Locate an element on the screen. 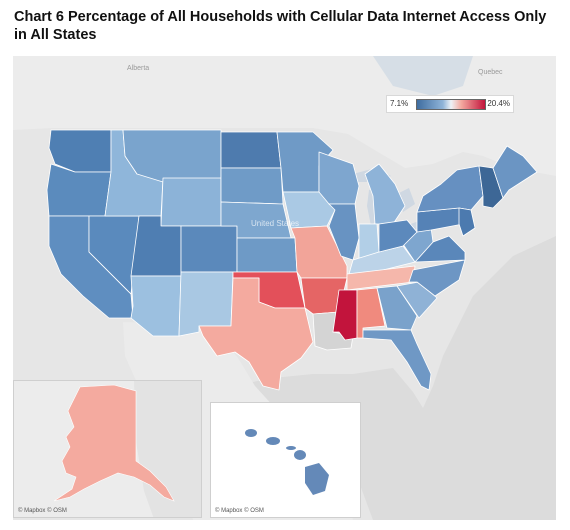  state-north-dakota is located at coordinates (251, 150).